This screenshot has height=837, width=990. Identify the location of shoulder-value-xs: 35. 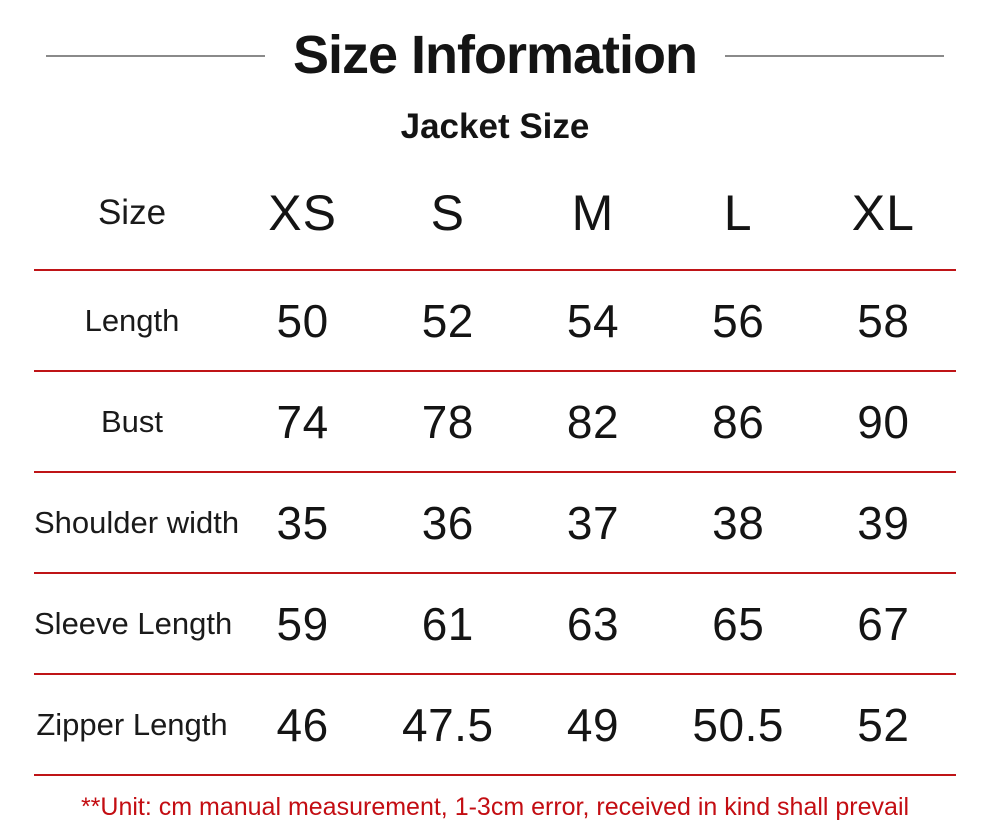
(302, 522).